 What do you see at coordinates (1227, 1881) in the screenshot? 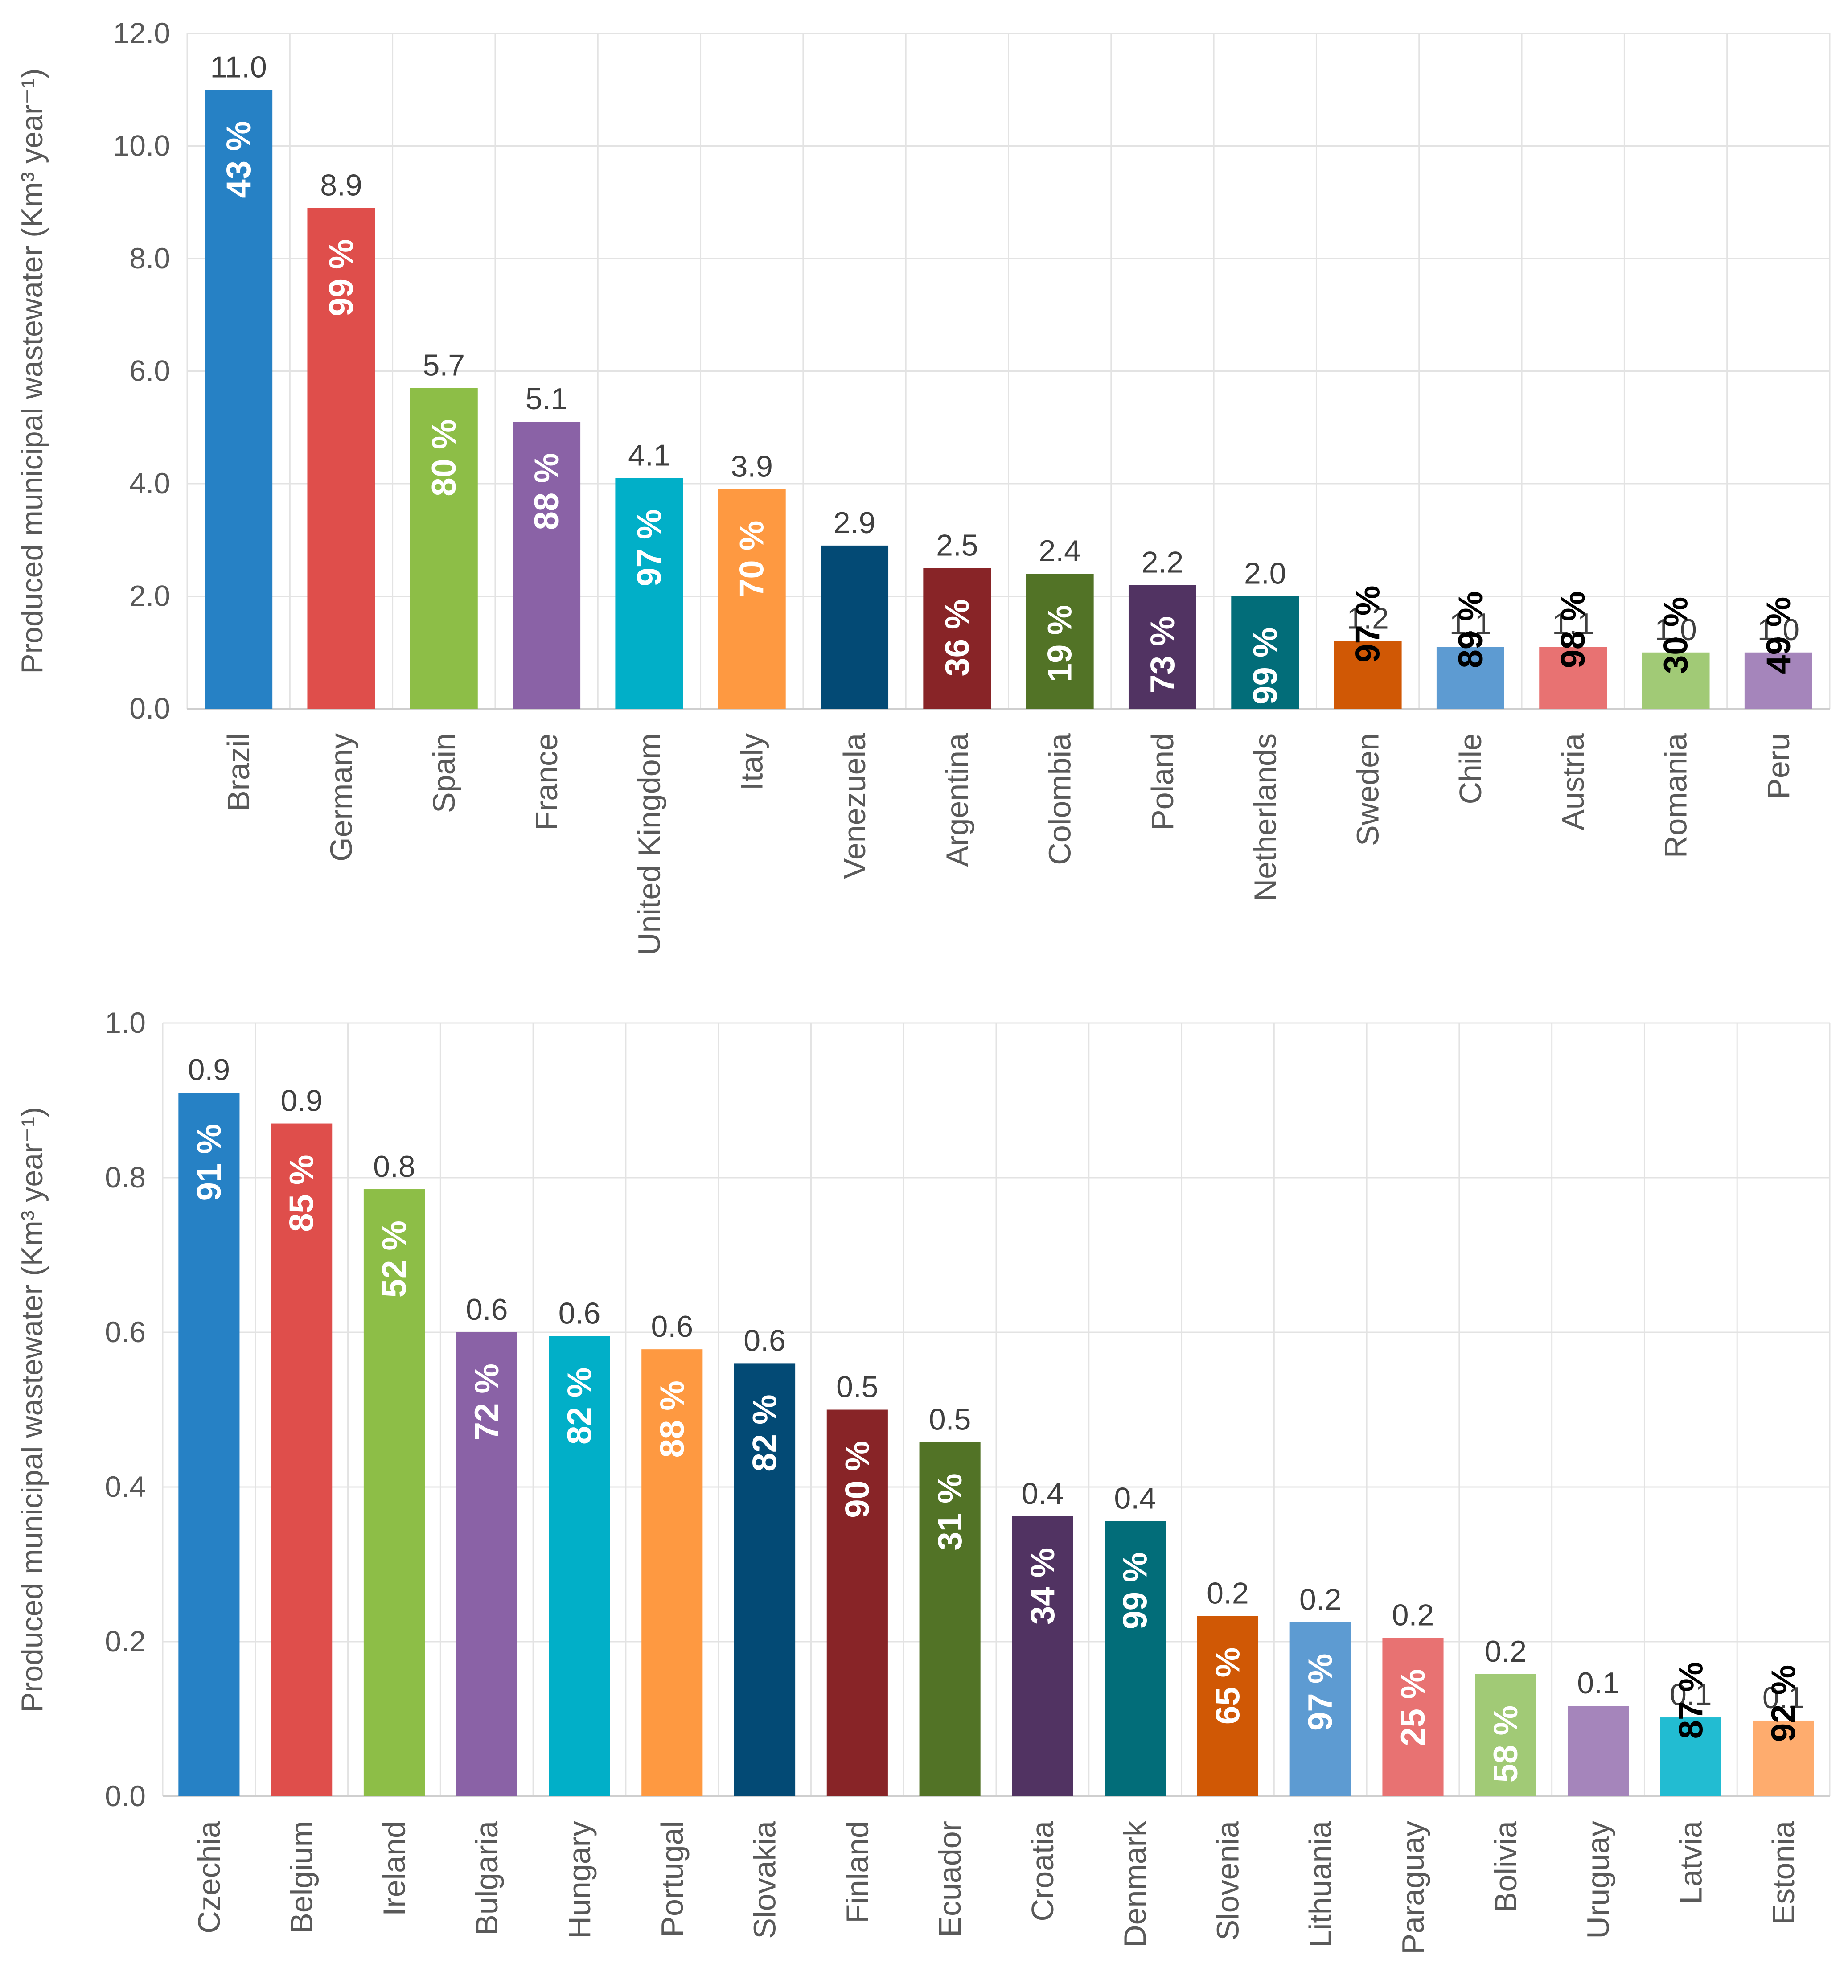
I see `category-label: Slovenia` at bounding box center [1227, 1881].